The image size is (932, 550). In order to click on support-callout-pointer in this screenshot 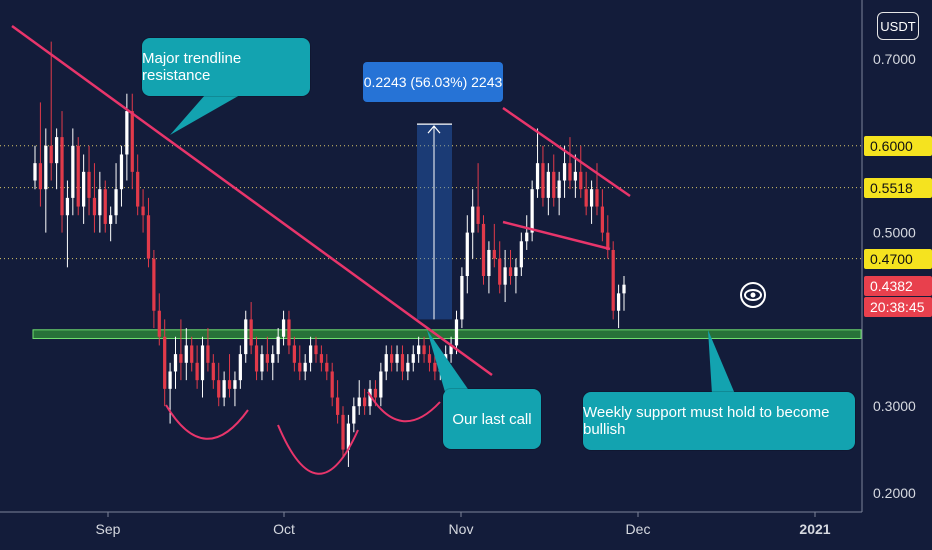, I will do `click(721, 362)`.